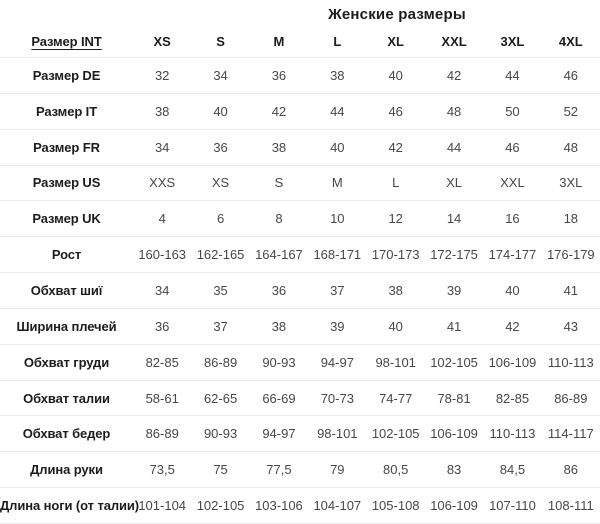  I want to click on row-label: Размер FR, so click(66, 147).